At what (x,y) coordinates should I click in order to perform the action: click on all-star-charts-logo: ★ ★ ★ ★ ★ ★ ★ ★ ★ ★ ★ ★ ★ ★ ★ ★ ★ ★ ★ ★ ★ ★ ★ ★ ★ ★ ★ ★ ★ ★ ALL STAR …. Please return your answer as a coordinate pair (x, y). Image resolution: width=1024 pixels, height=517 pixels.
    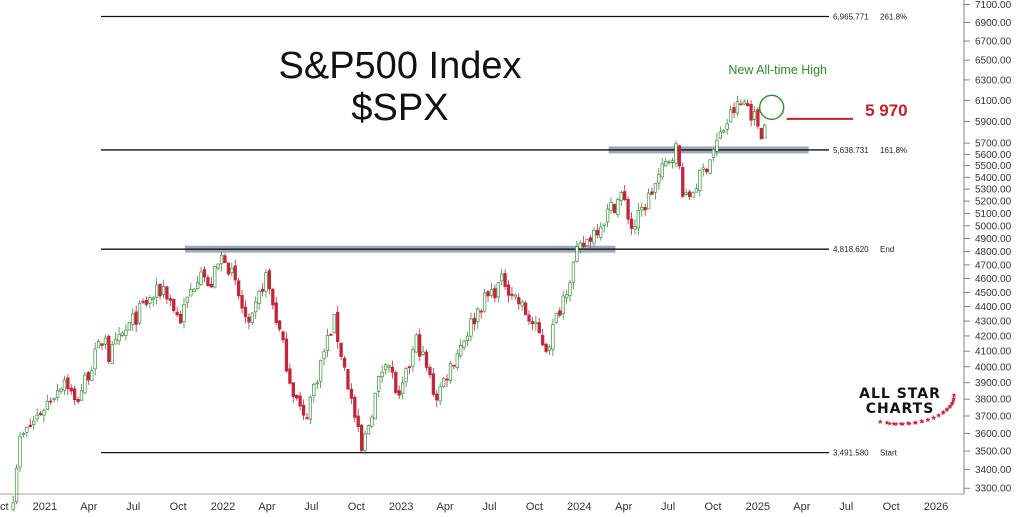
    Looking at the image, I should click on (900, 398).